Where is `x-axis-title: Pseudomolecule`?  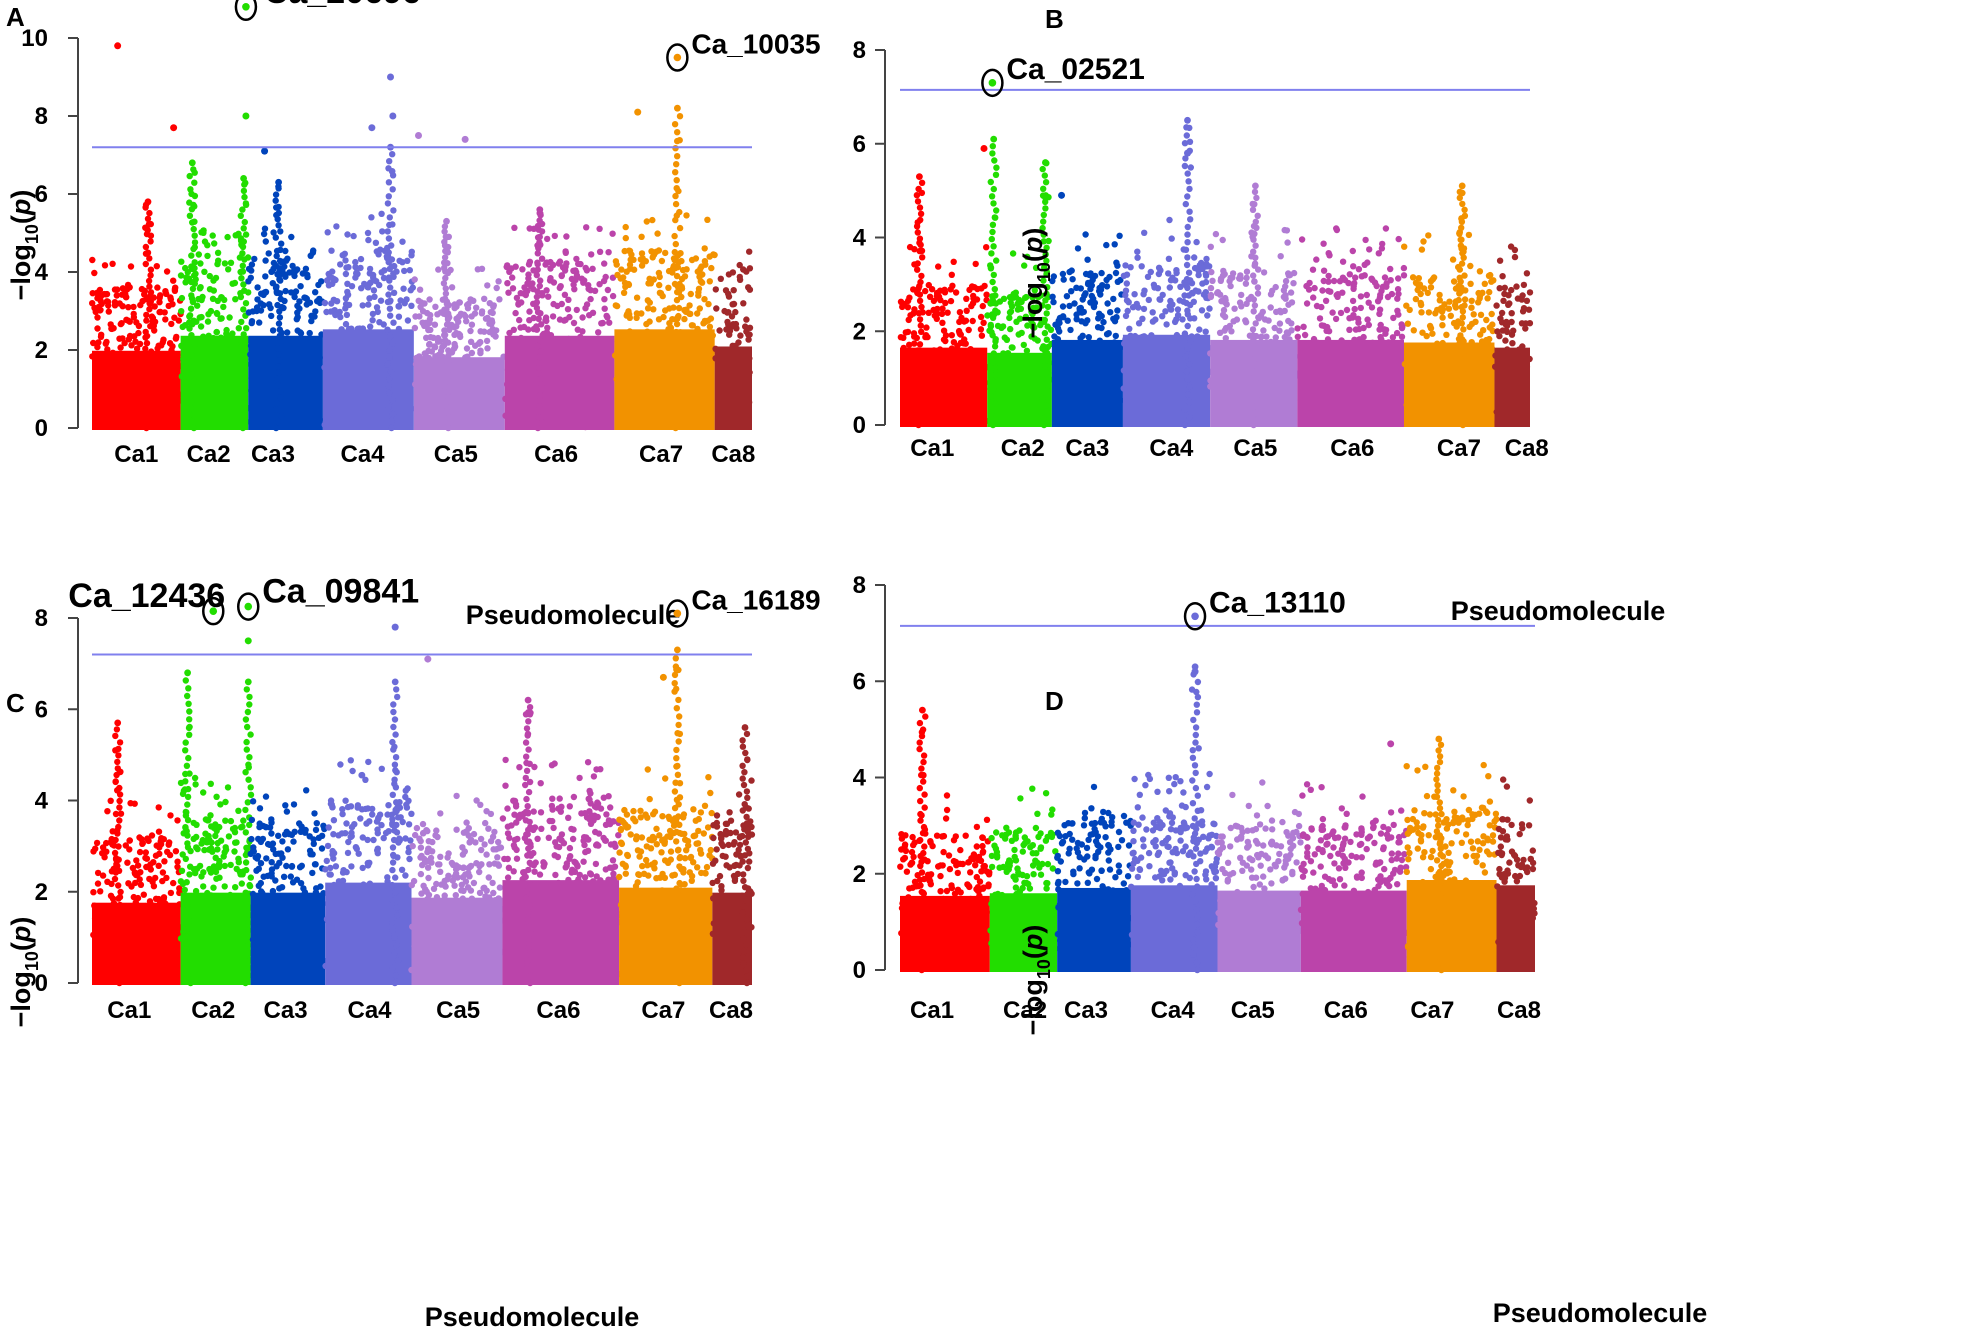 x-axis-title: Pseudomolecule is located at coordinates (1558, 611).